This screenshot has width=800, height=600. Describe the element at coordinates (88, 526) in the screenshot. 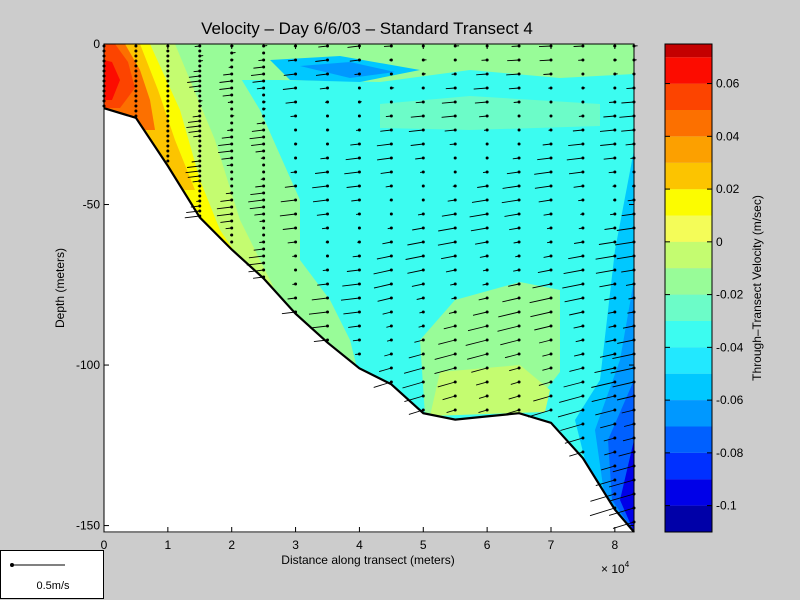

I see `y-tick-label: -150` at that location.